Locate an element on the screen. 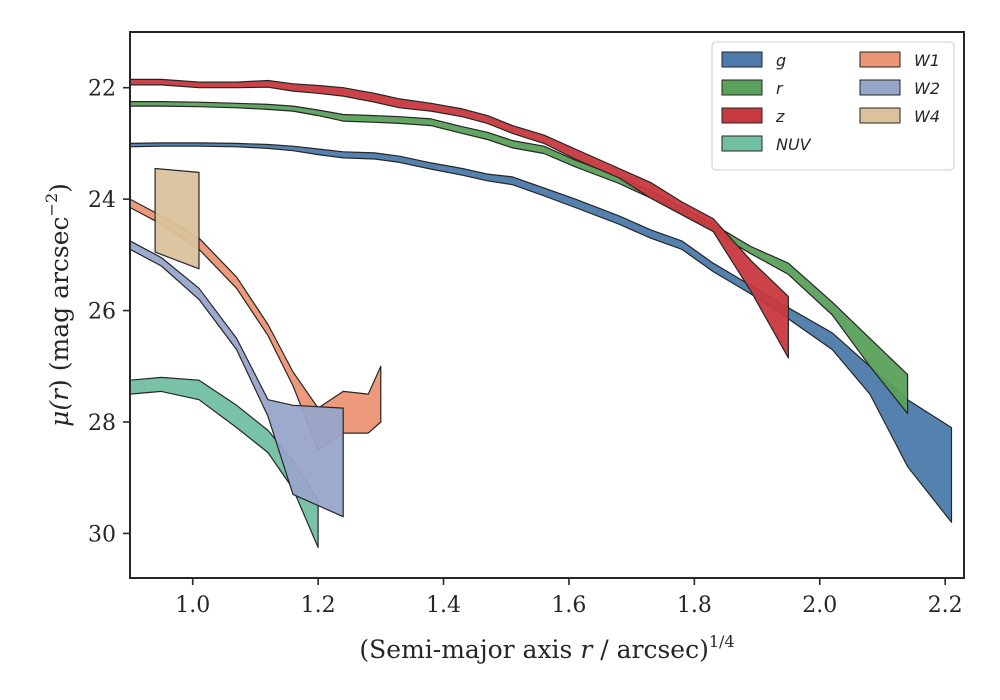  legend-item: r is located at coordinates (752, 88).